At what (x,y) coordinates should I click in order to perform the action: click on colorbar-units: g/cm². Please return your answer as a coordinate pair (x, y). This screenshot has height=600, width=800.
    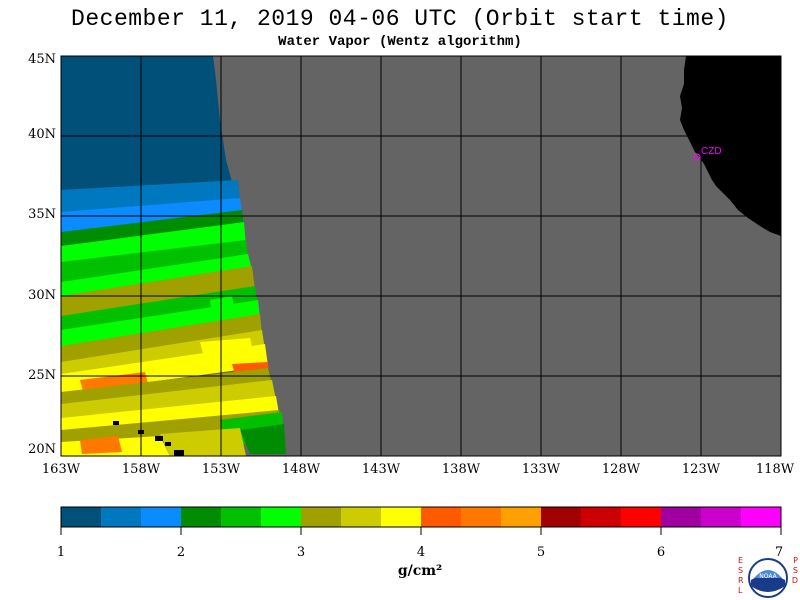
    Looking at the image, I should click on (420, 571).